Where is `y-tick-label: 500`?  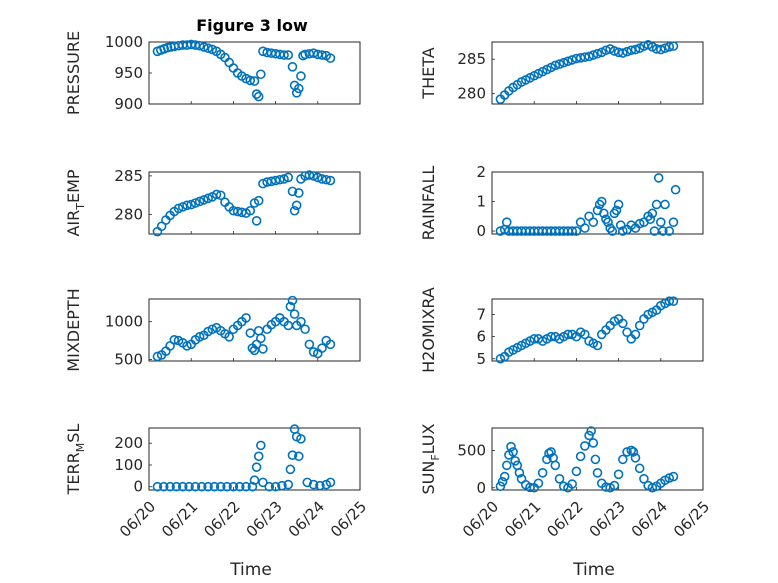 y-tick-label: 500 is located at coordinates (471, 450).